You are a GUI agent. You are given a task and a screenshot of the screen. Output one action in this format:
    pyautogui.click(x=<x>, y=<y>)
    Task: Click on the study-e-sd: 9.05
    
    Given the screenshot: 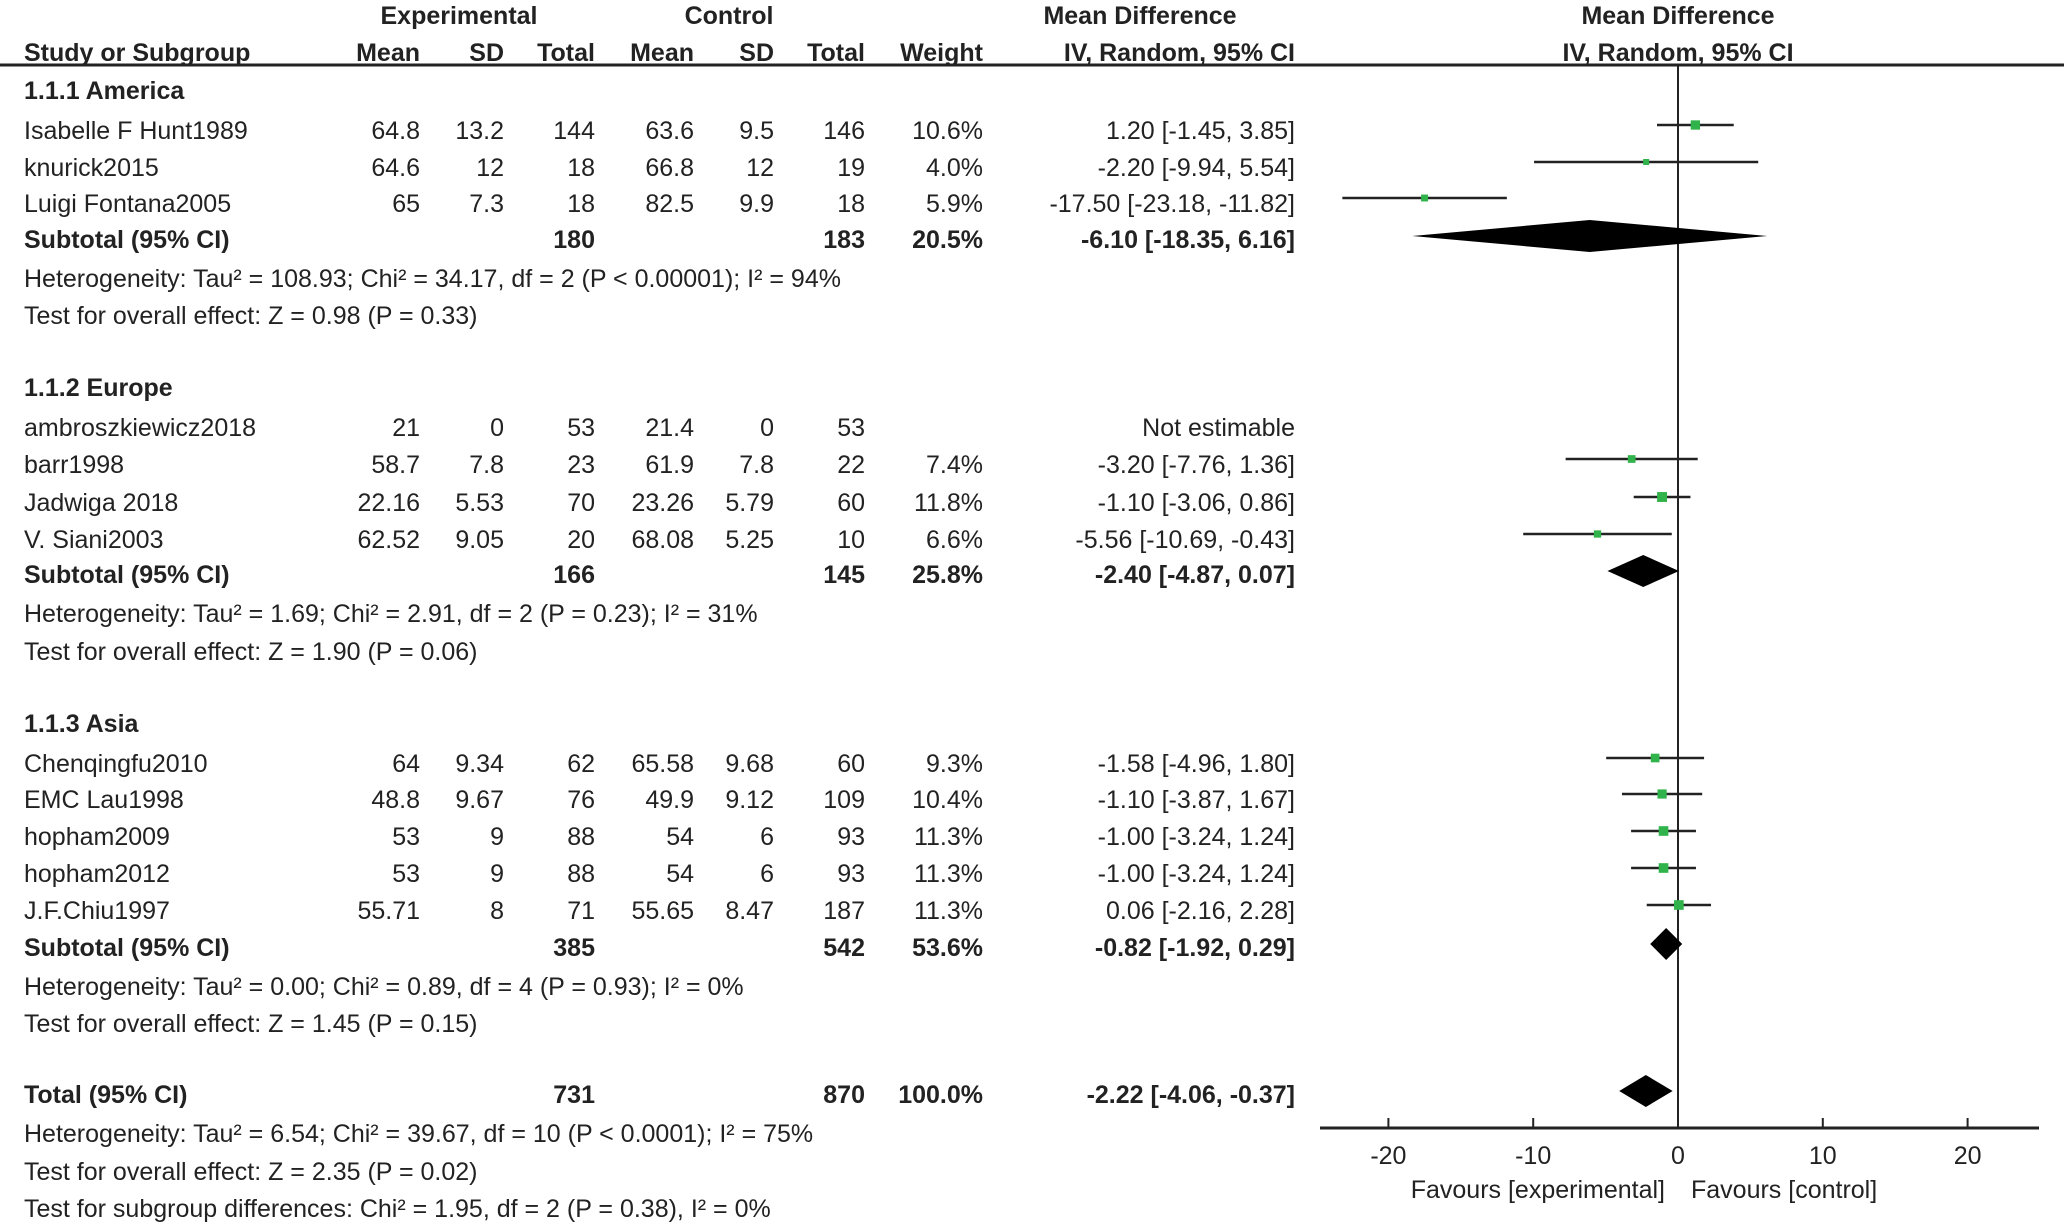 What is the action you would take?
    pyautogui.click(x=479, y=540)
    